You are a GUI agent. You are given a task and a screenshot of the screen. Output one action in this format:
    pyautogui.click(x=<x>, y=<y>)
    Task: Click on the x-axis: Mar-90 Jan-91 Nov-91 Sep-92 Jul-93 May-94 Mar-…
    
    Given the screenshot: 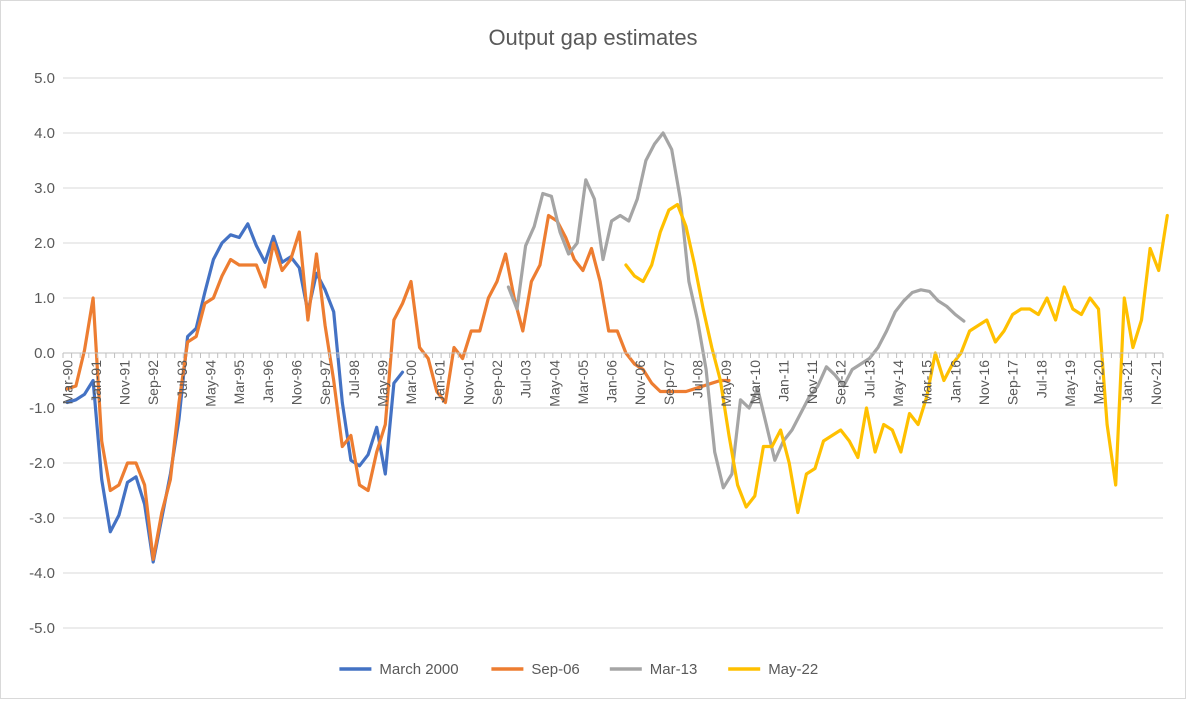 What is the action you would take?
    pyautogui.click(x=611, y=379)
    